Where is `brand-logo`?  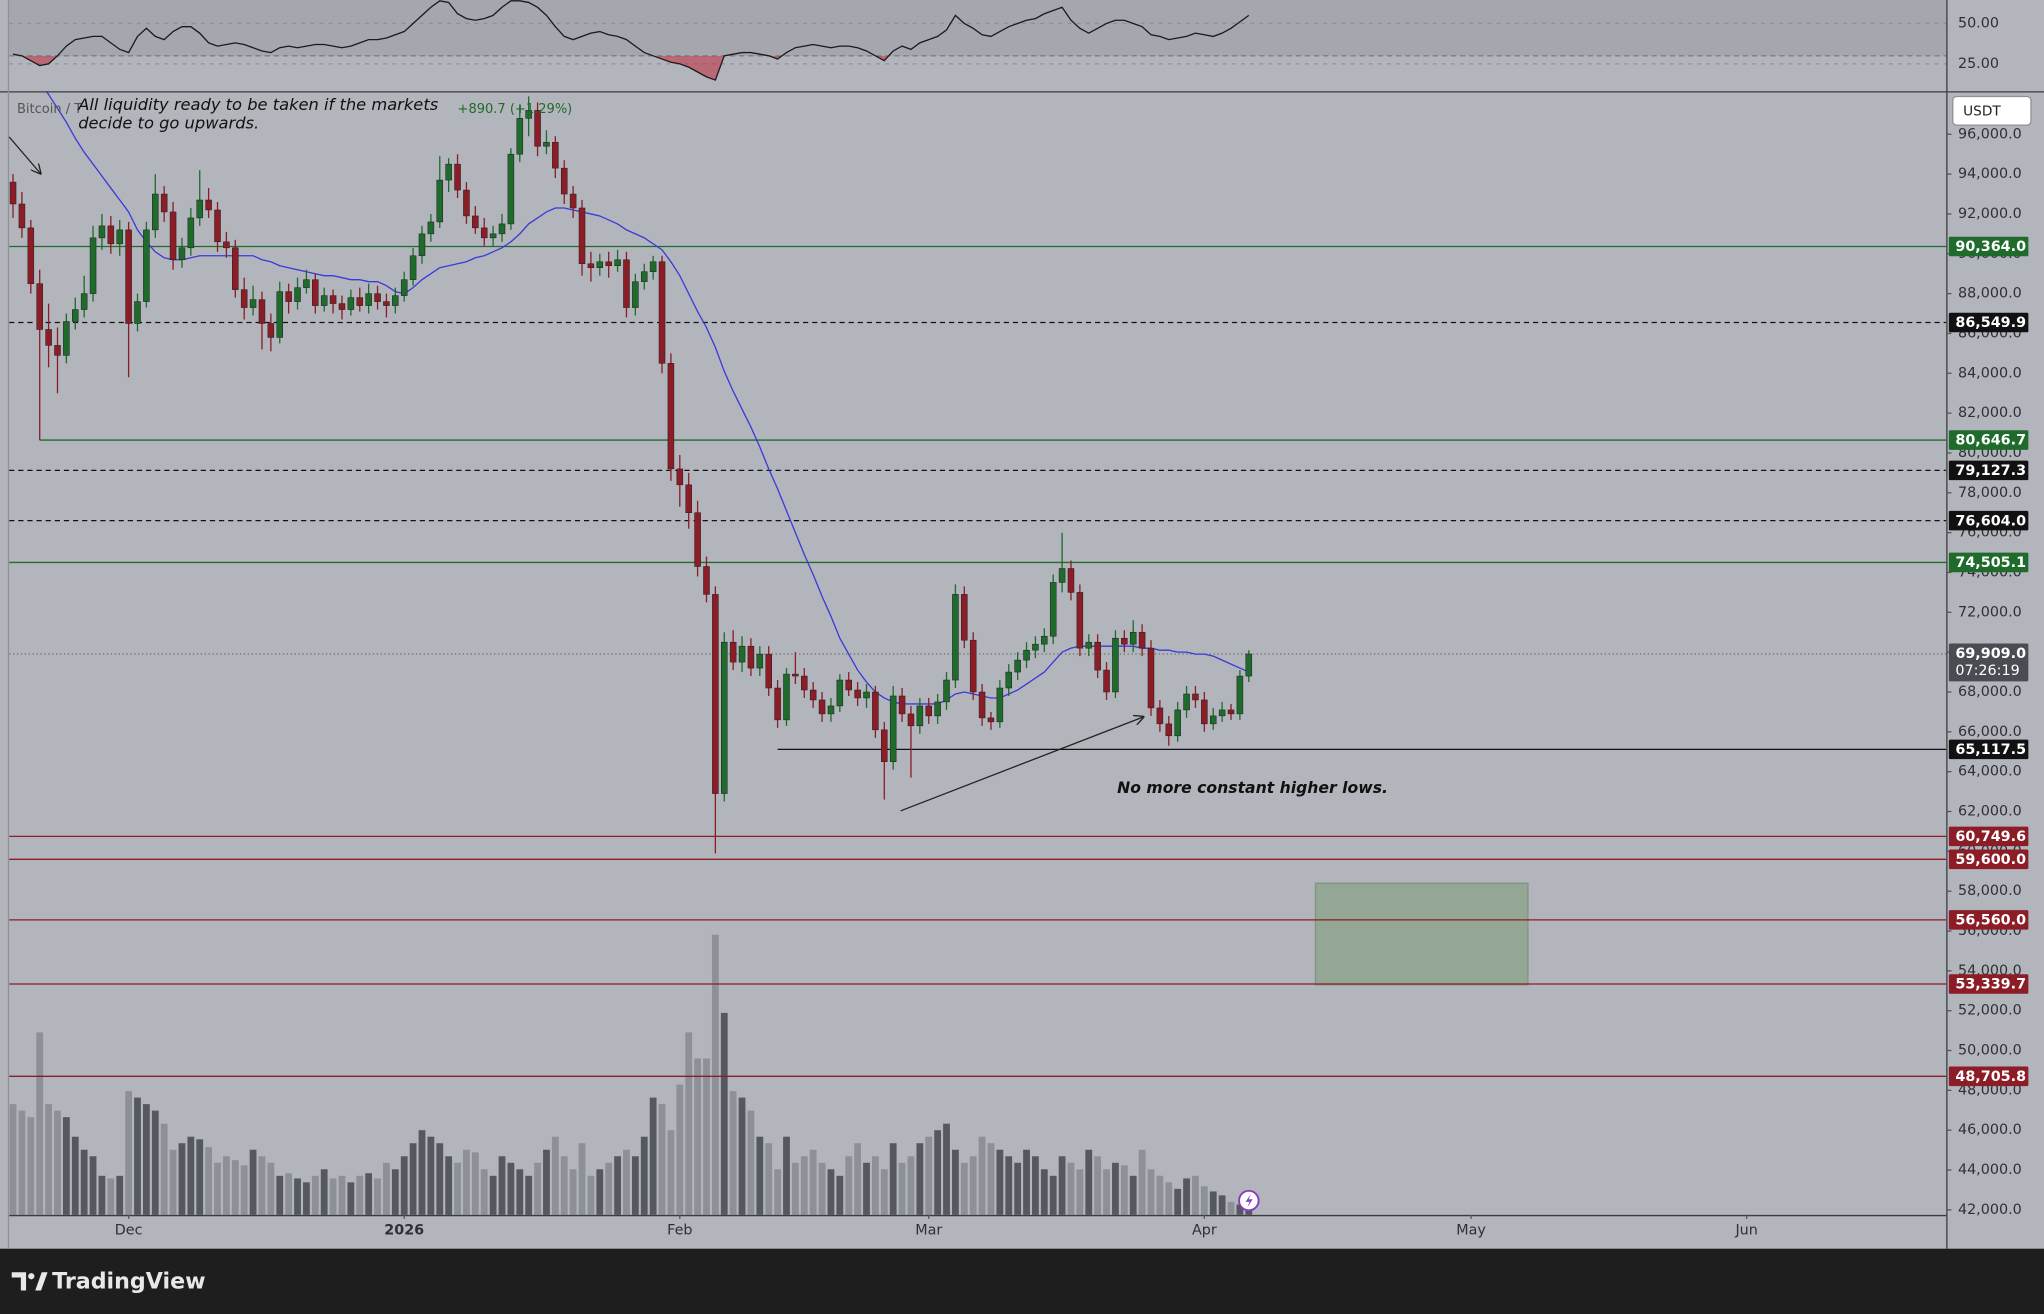
brand-logo is located at coordinates (29, 1281).